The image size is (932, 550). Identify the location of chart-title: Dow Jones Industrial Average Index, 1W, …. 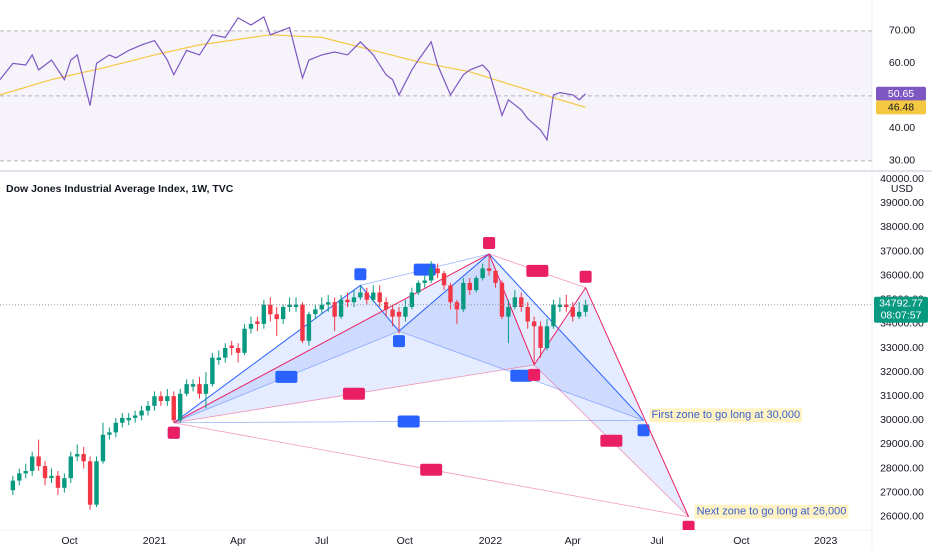
(120, 189).